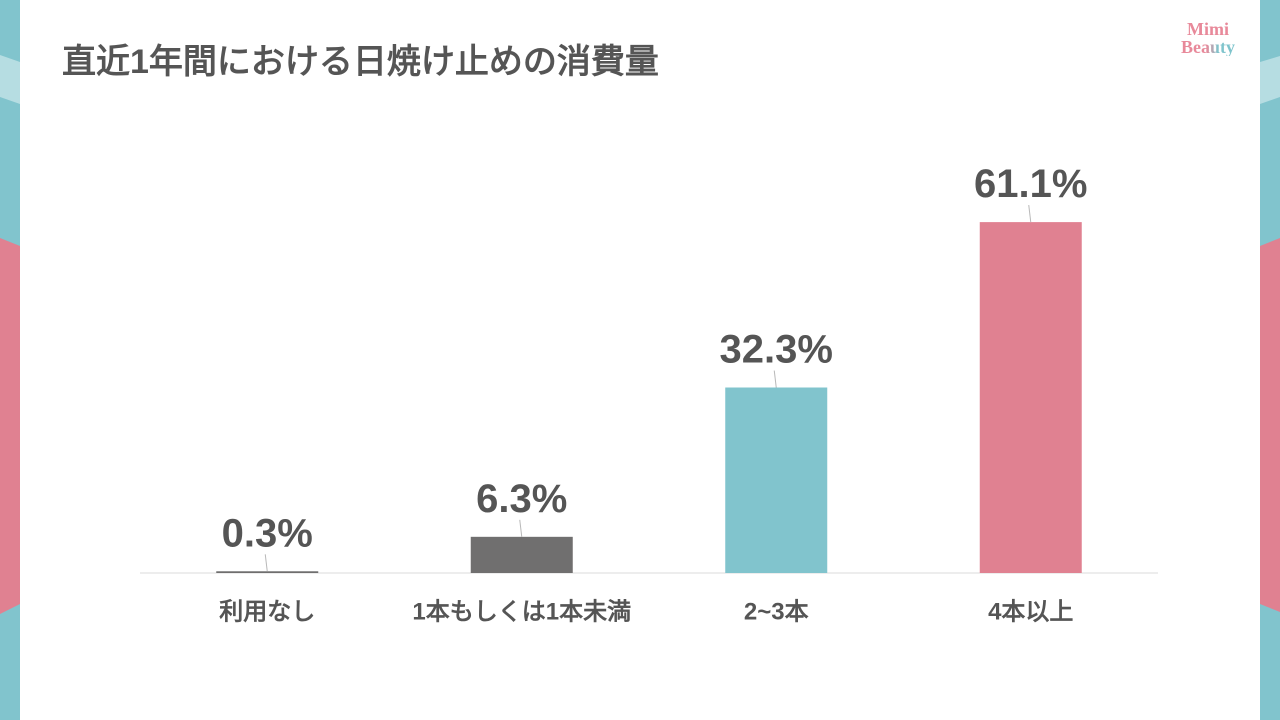  I want to click on data-label-2: 6.3%, so click(521, 499).